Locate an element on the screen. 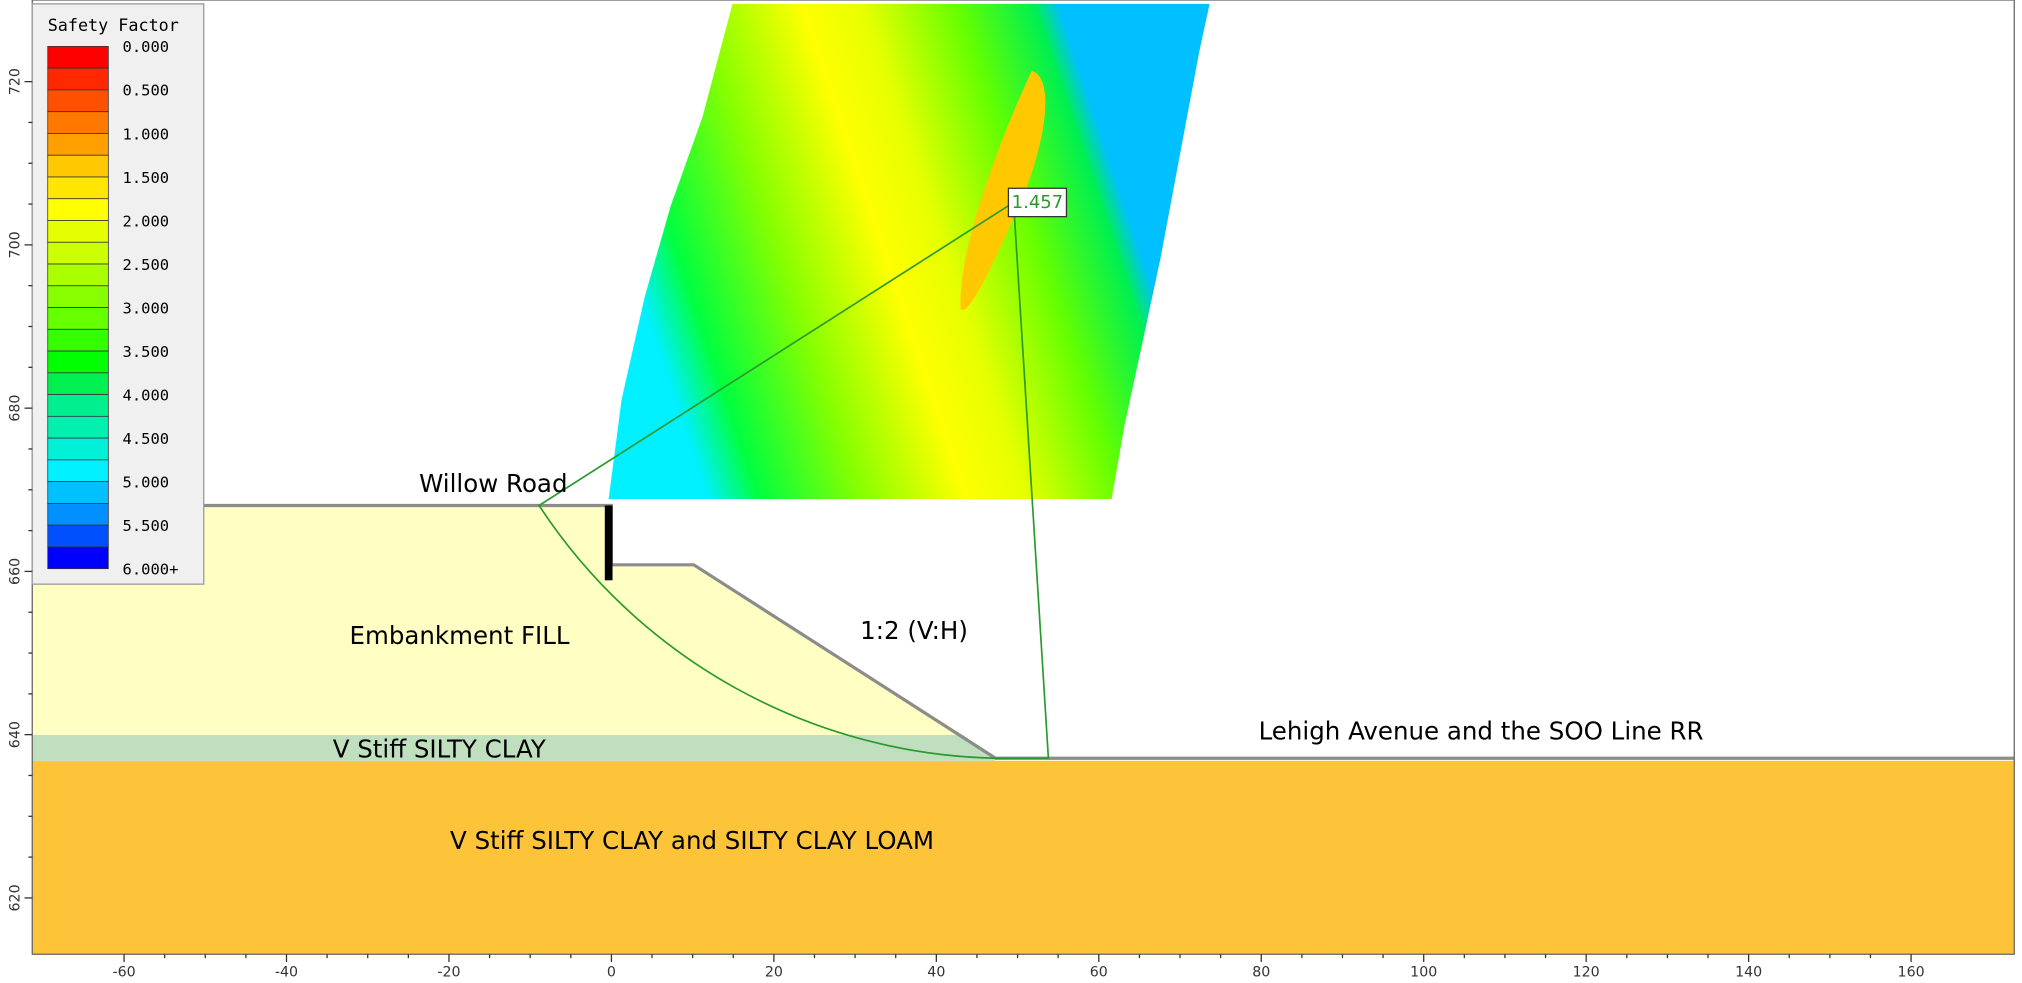  y-tick-label: 640 is located at coordinates (15, 734).